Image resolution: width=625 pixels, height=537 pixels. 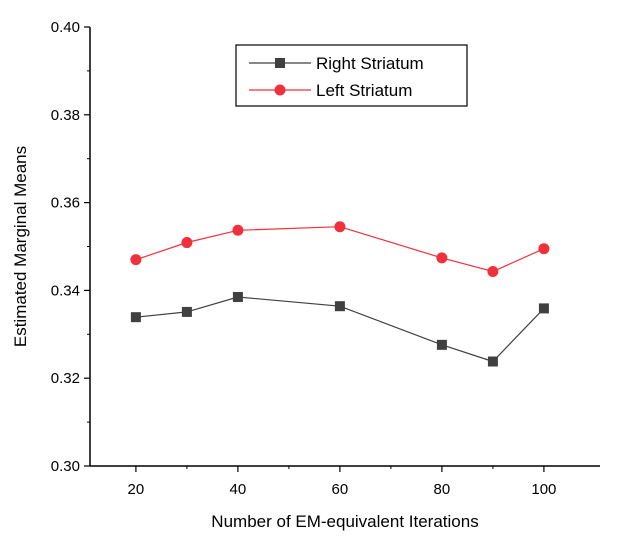 What do you see at coordinates (442, 489) in the screenshot?
I see `x-tick-label: 80` at bounding box center [442, 489].